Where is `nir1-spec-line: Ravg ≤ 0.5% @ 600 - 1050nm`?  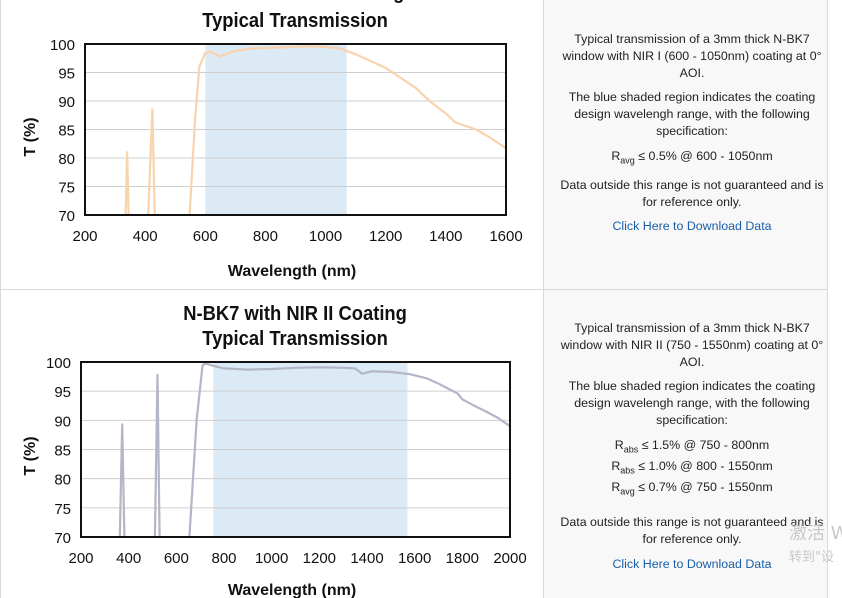 nir1-spec-line: Ravg ≤ 0.5% @ 600 - 1050nm is located at coordinates (692, 157).